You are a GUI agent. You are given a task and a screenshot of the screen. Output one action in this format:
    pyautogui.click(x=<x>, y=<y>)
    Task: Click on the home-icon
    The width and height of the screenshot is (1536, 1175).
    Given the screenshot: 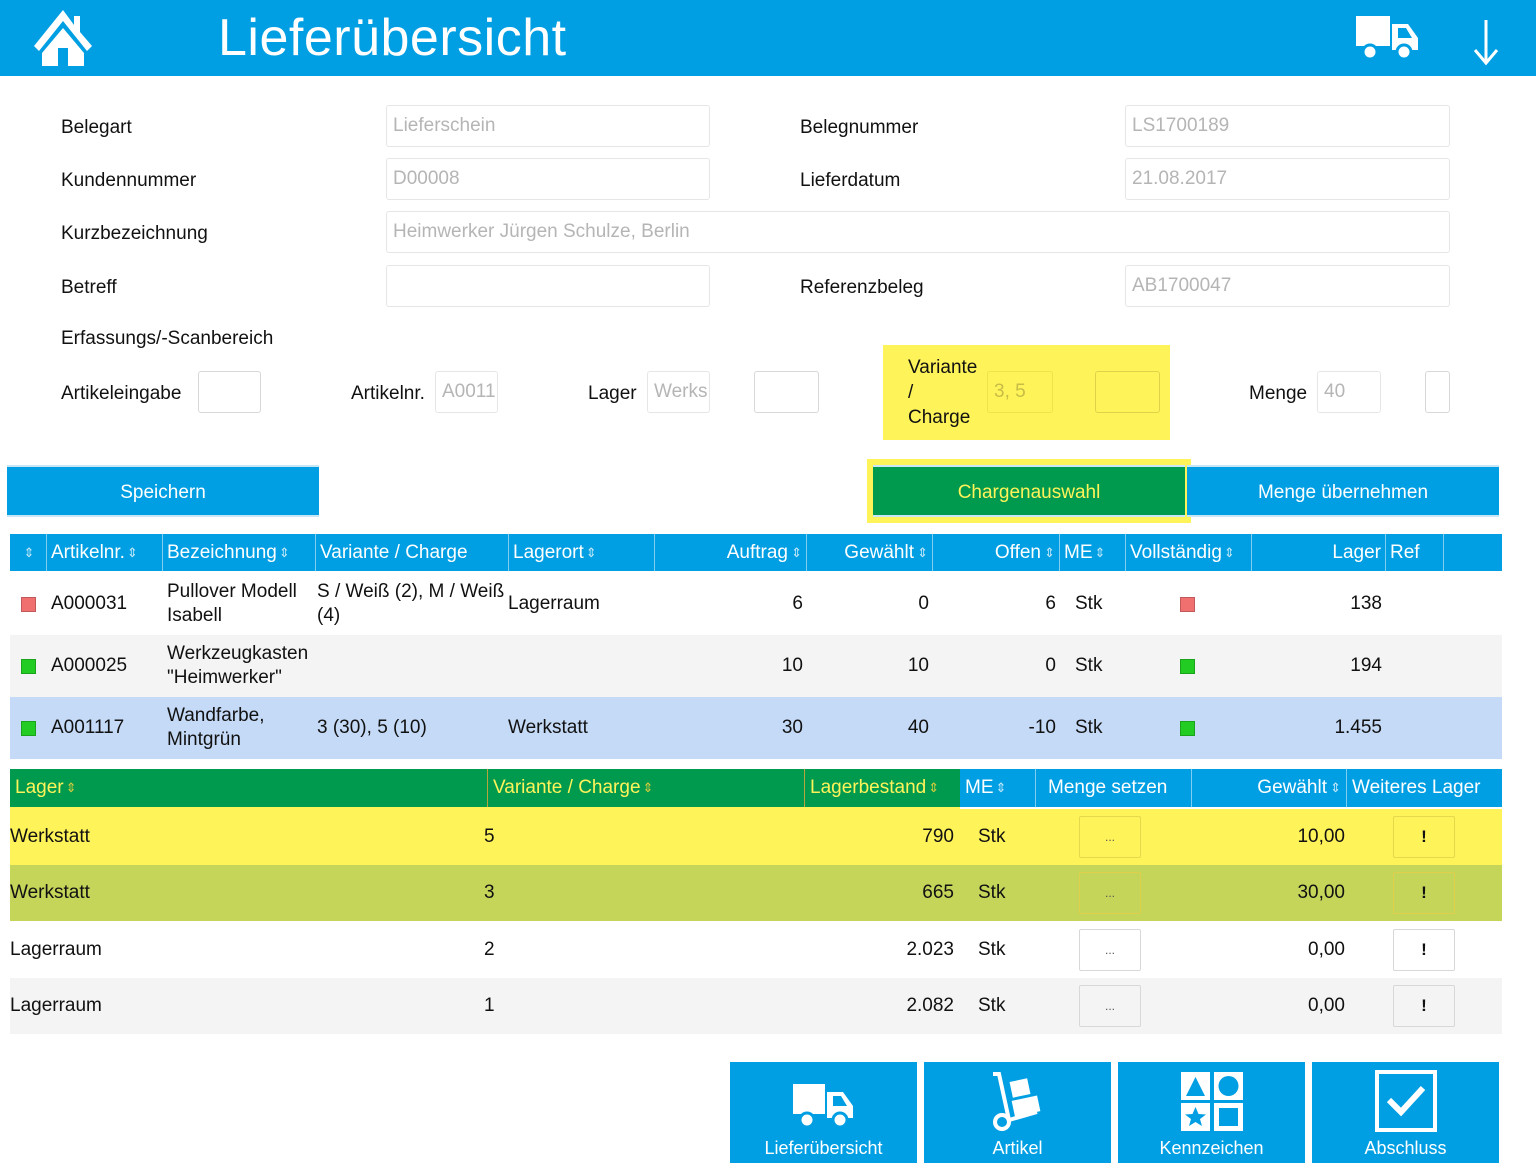 What is the action you would take?
    pyautogui.click(x=63, y=38)
    